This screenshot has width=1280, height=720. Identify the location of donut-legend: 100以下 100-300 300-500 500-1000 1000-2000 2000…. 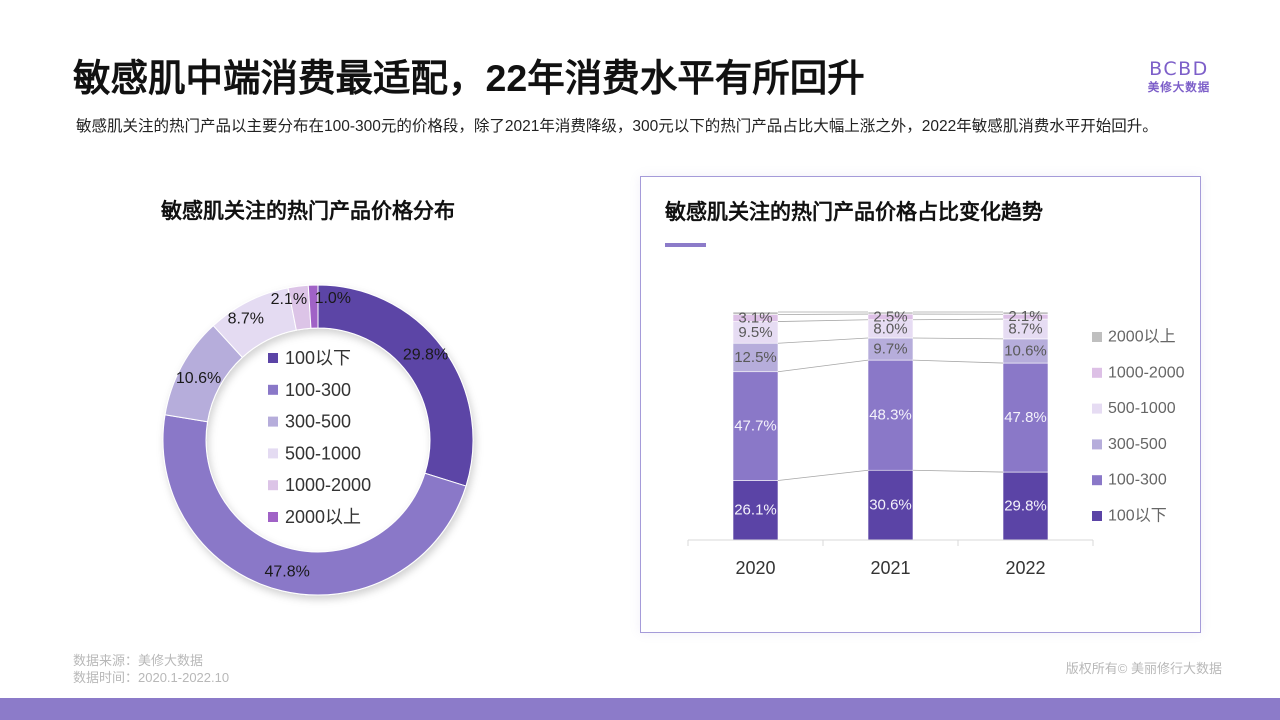
(319, 437).